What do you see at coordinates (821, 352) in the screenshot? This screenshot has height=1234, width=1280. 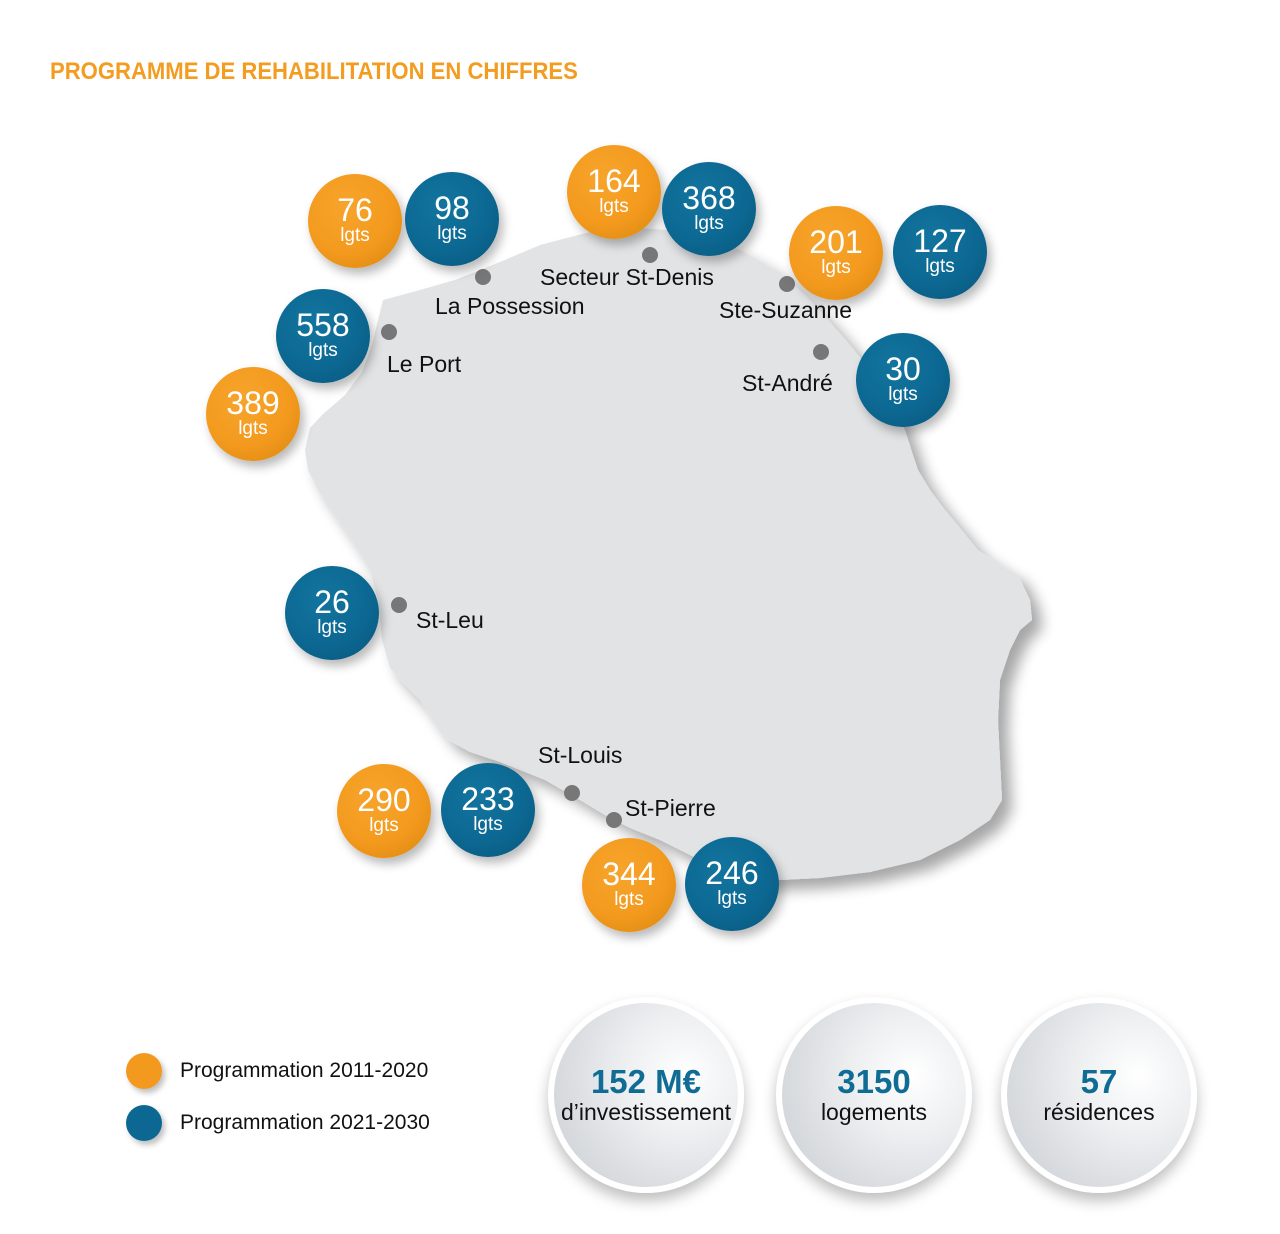 I see `location-dot-st-andre` at bounding box center [821, 352].